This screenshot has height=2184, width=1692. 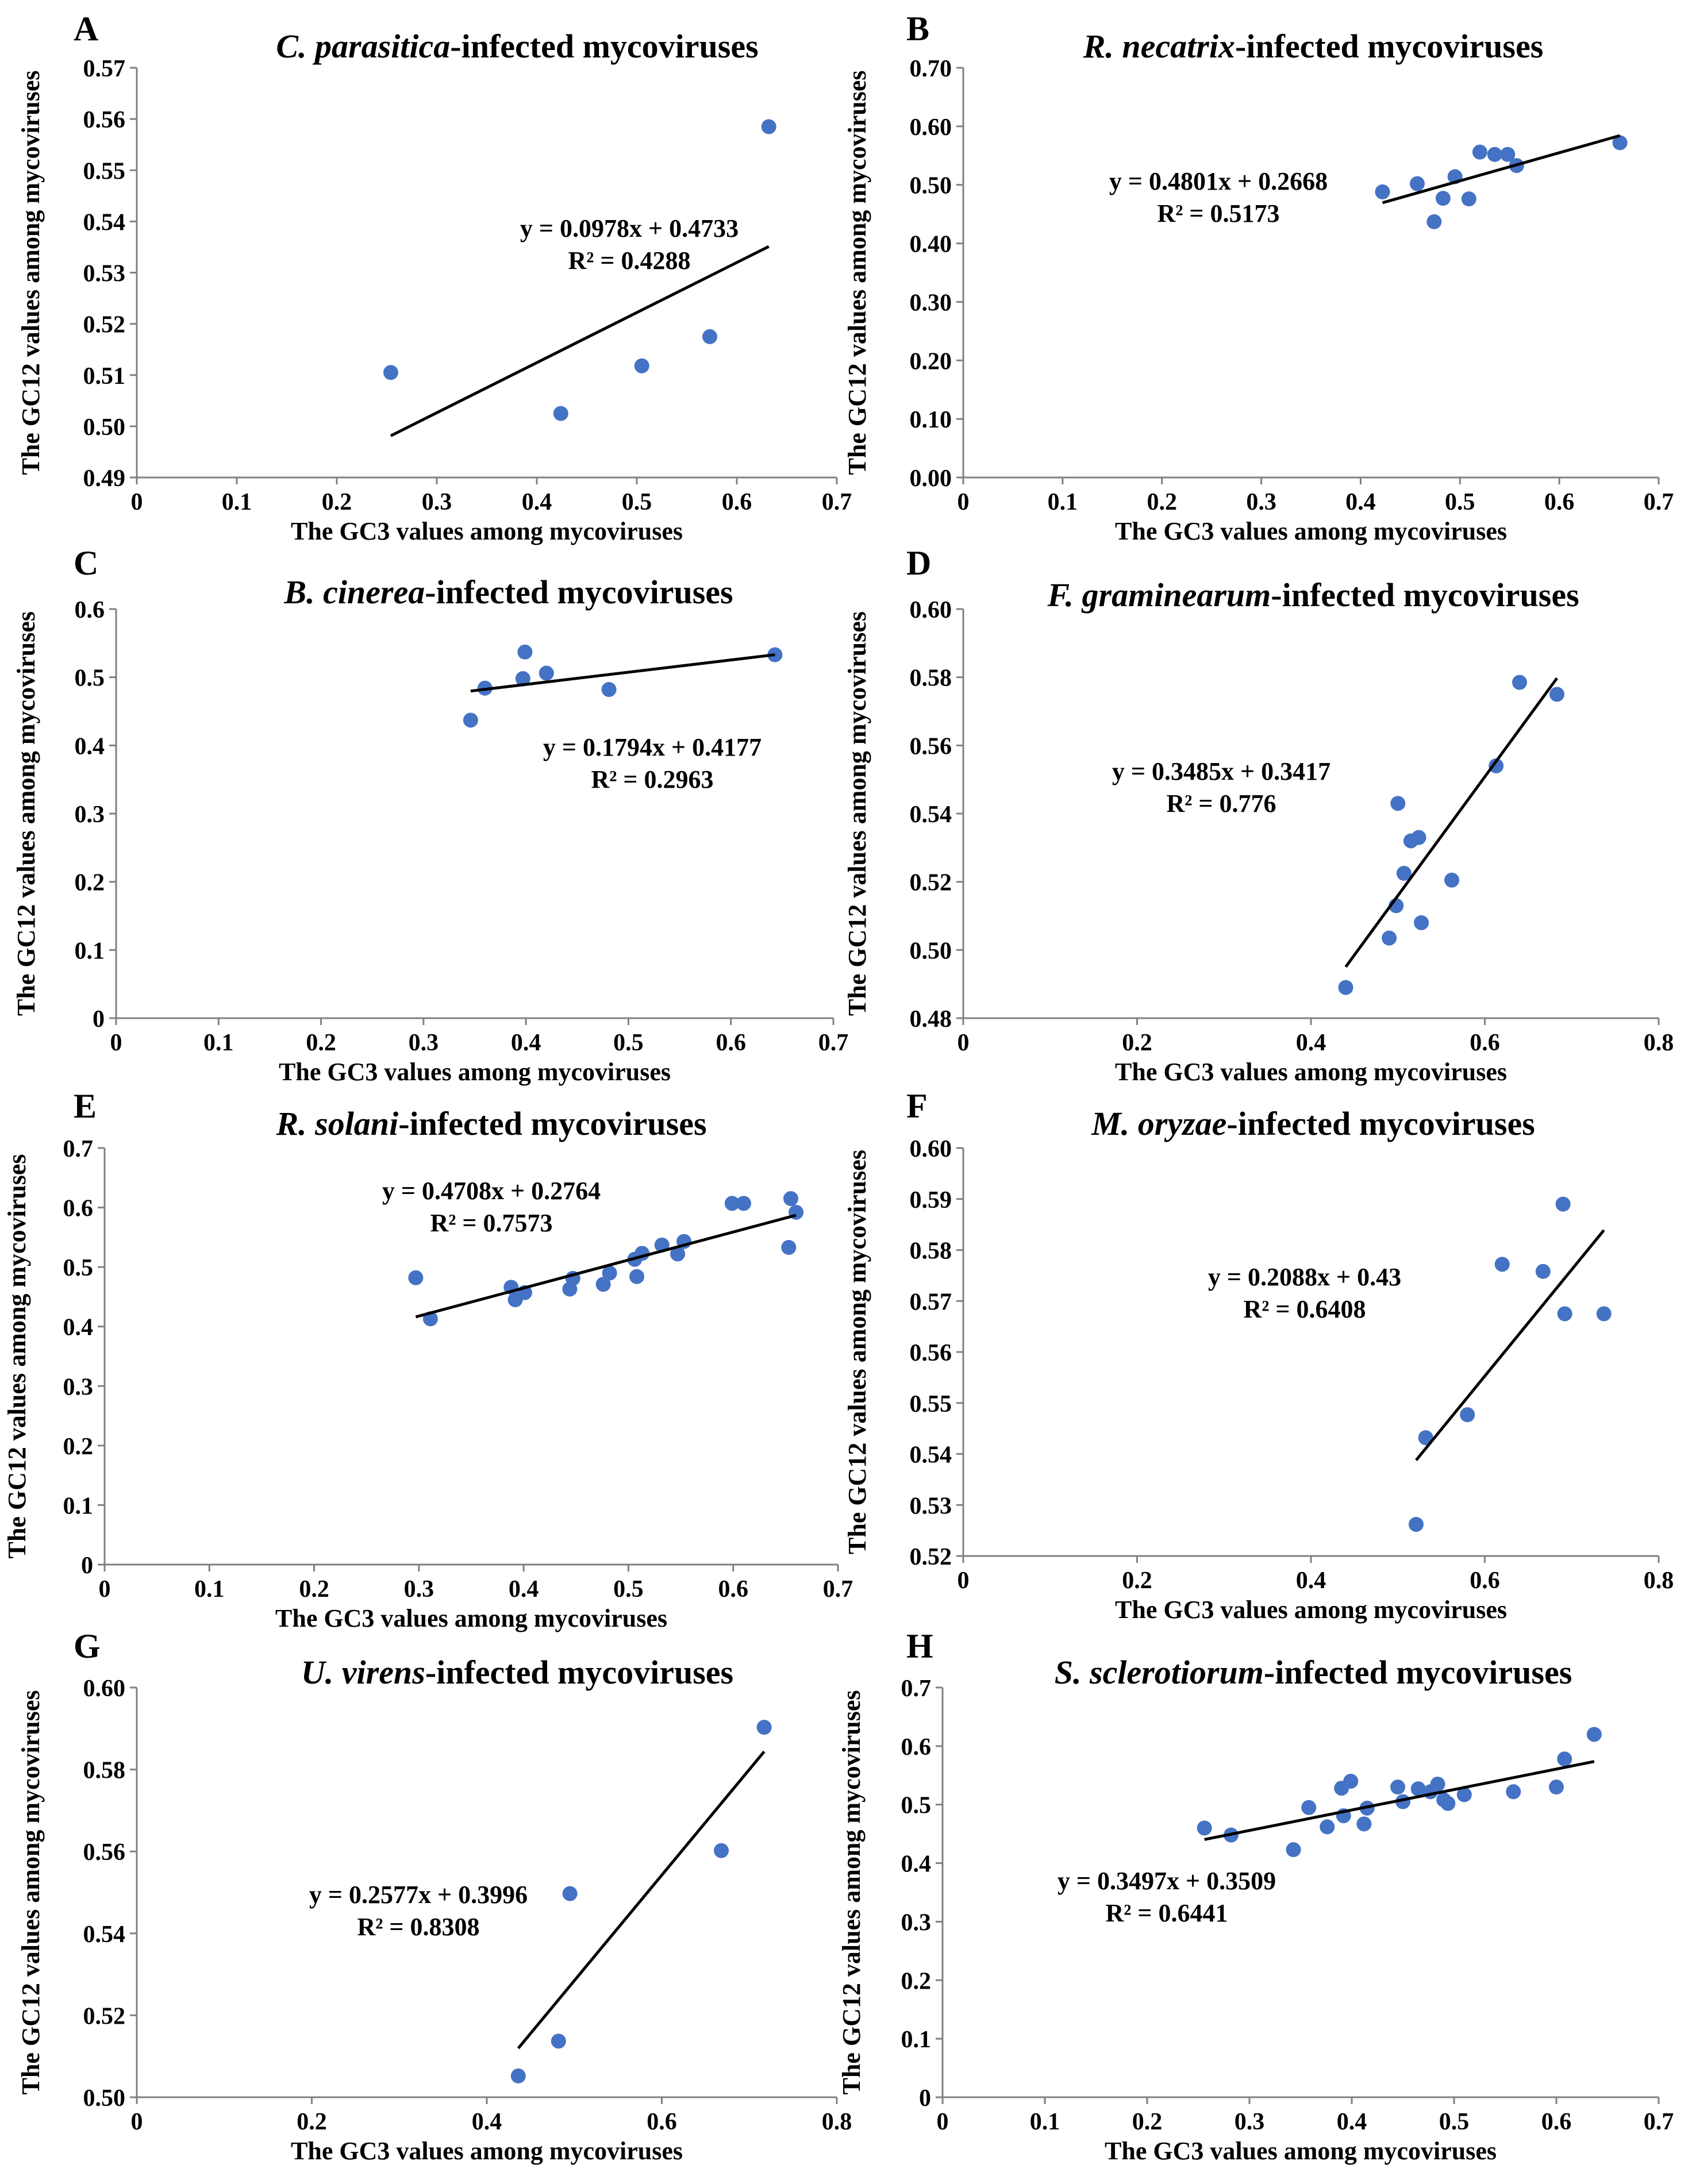 What do you see at coordinates (1218, 213) in the screenshot?
I see `r-squared-label: R² = 0.5173` at bounding box center [1218, 213].